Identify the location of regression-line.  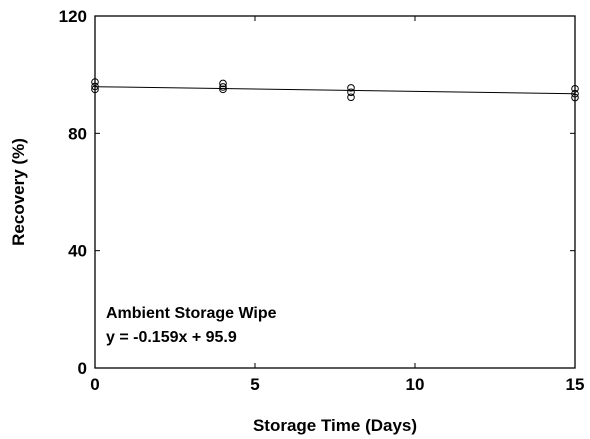
(335, 90).